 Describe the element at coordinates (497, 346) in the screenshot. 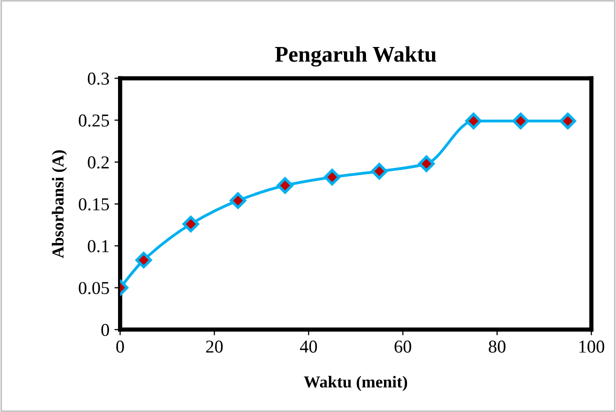

I see `x-tick-label: 80` at that location.